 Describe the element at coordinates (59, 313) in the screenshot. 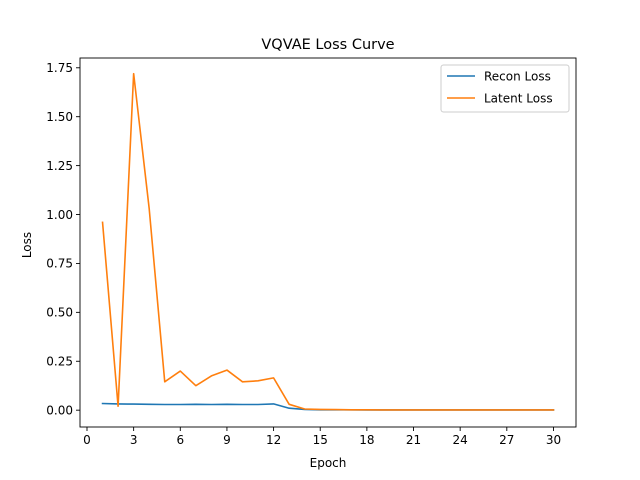

I see `y-tick-label: 0.50` at that location.